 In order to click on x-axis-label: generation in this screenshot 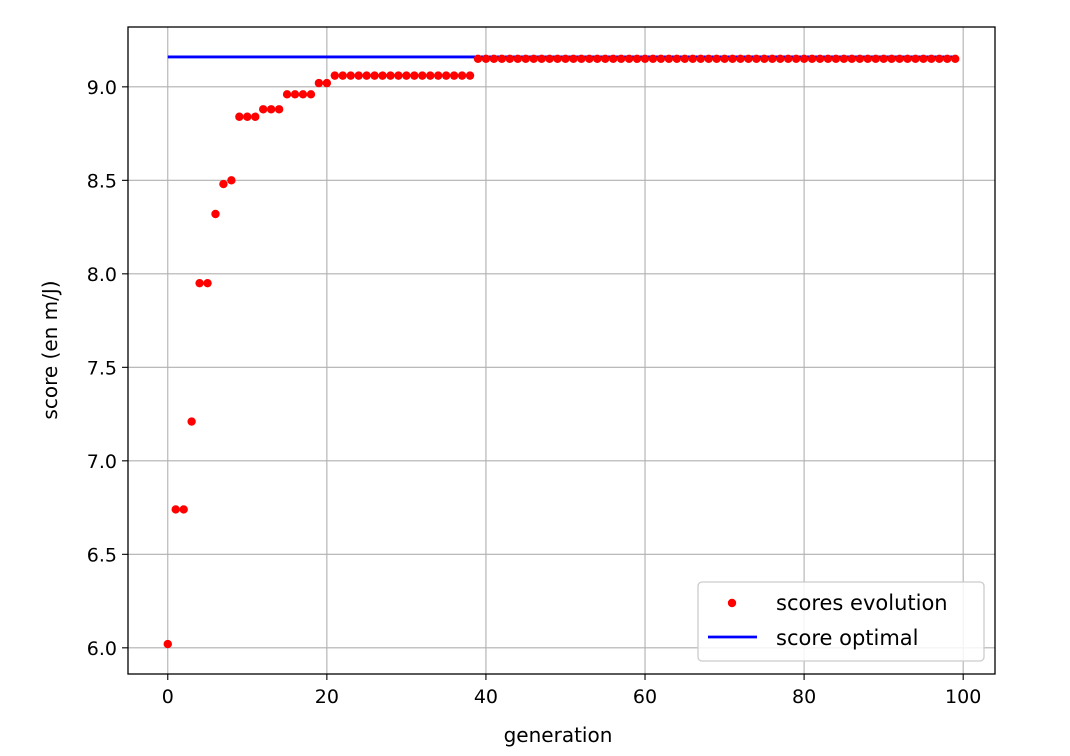, I will do `click(558, 735)`.